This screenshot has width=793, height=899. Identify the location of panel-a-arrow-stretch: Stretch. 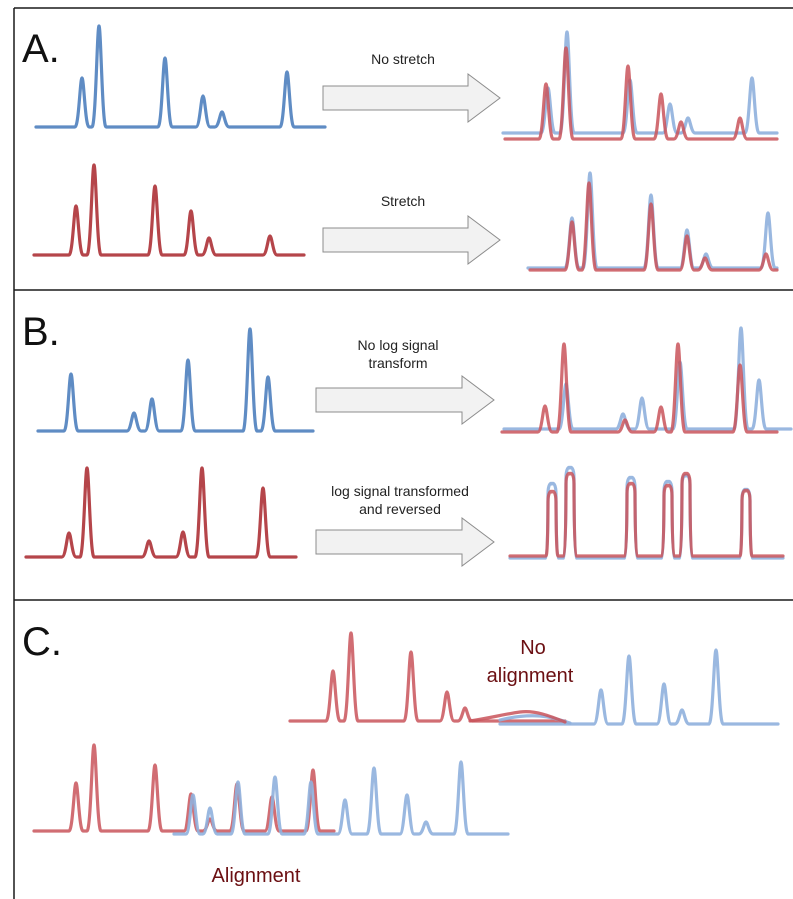
(411, 229).